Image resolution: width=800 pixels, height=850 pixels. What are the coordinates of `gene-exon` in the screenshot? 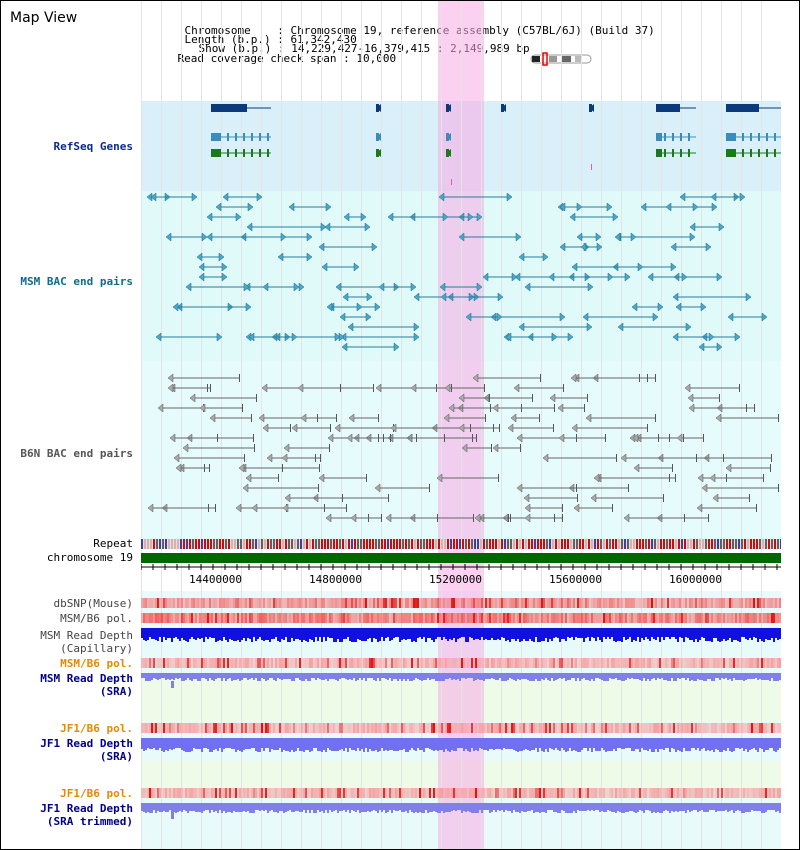 It's located at (735, 153).